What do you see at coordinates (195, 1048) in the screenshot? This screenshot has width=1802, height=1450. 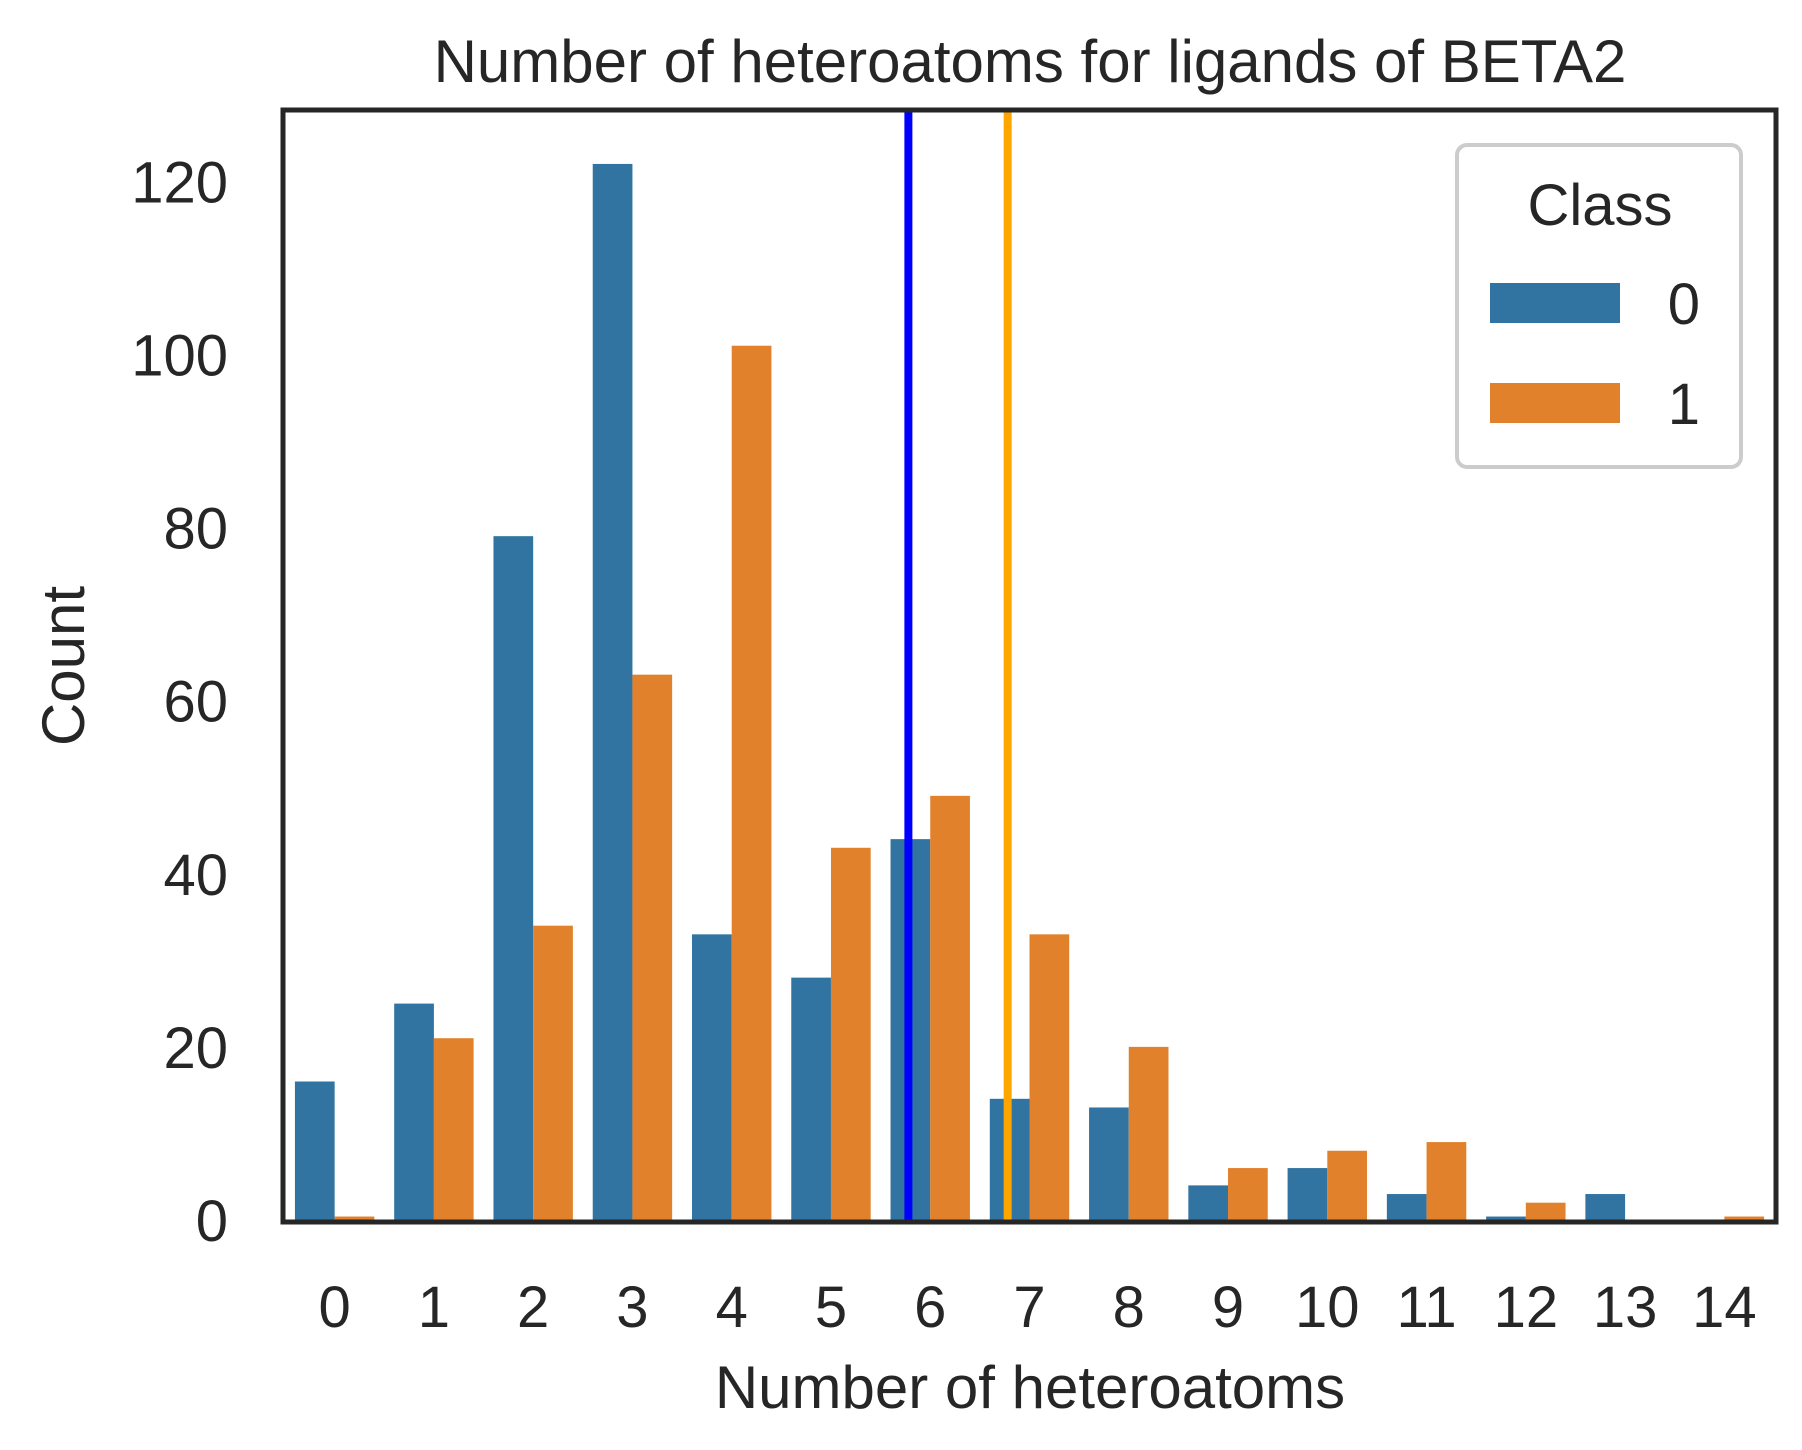 I see `y-tick-label: 20` at bounding box center [195, 1048].